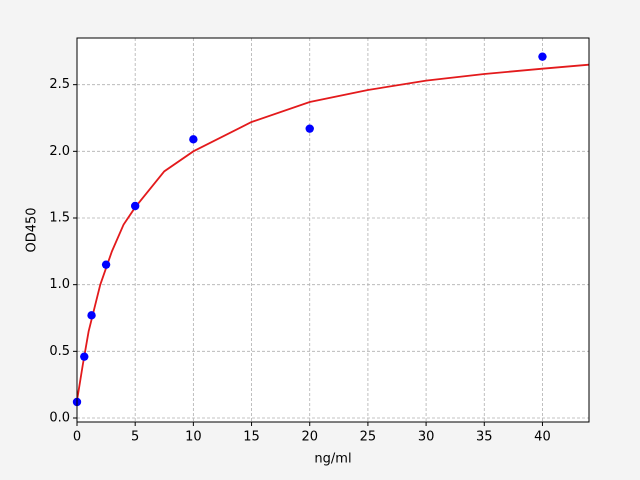 The image size is (640, 480). Describe the element at coordinates (77, 437) in the screenshot. I see `x-tick-label: 0` at that location.